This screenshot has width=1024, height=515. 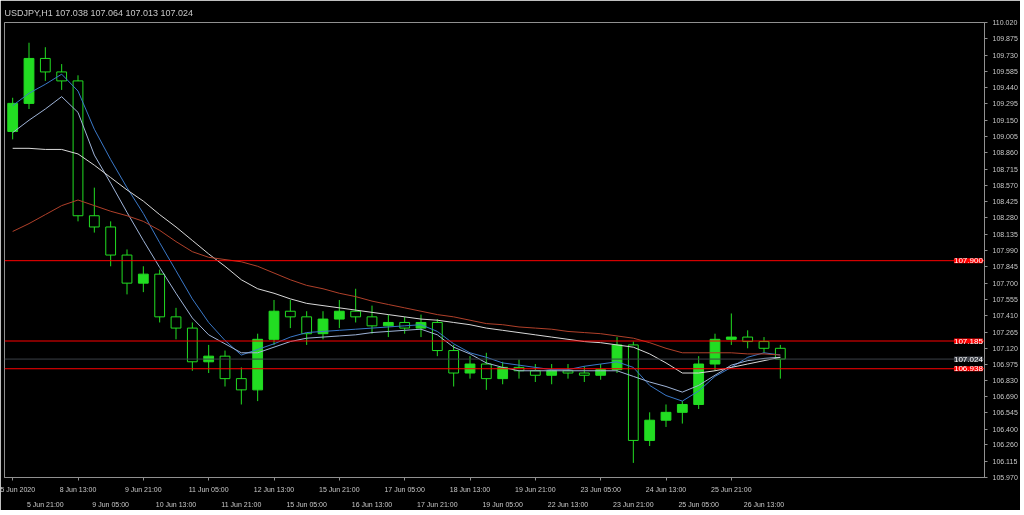 What do you see at coordinates (98, 12) in the screenshot?
I see `chart-title: USDJPY,H1 107.038 107.064 107.013 107.024` at bounding box center [98, 12].